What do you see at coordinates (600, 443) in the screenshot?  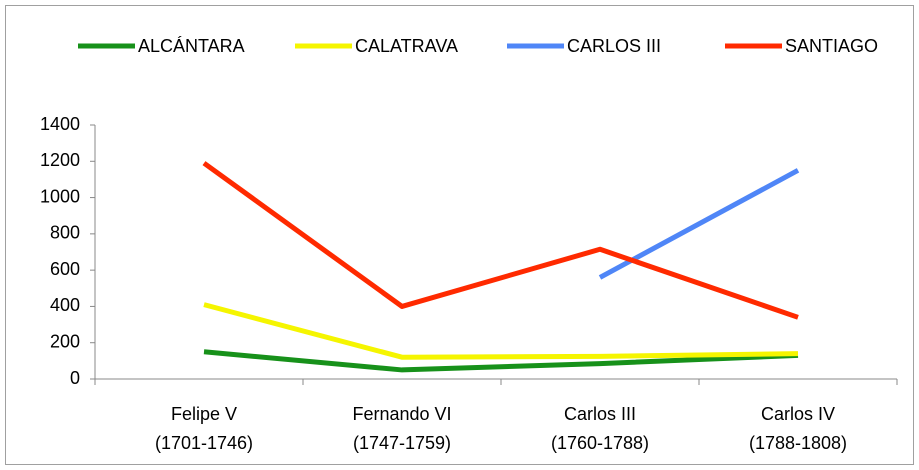 I see `x-tick-label: (1760-1788)` at bounding box center [600, 443].